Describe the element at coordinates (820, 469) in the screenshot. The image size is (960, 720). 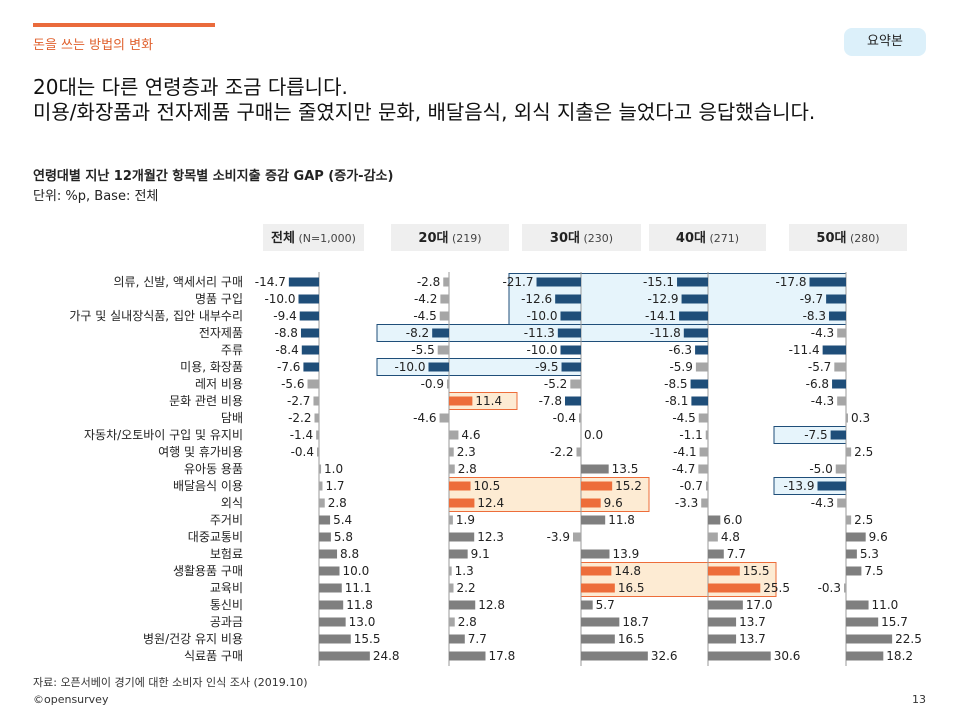
I see `data-label: -5.0` at that location.